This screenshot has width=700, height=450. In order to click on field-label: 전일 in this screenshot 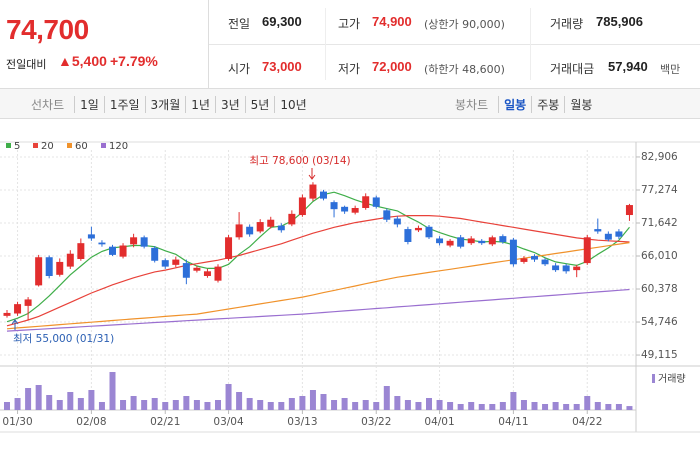, I will do `click(239, 24)`.